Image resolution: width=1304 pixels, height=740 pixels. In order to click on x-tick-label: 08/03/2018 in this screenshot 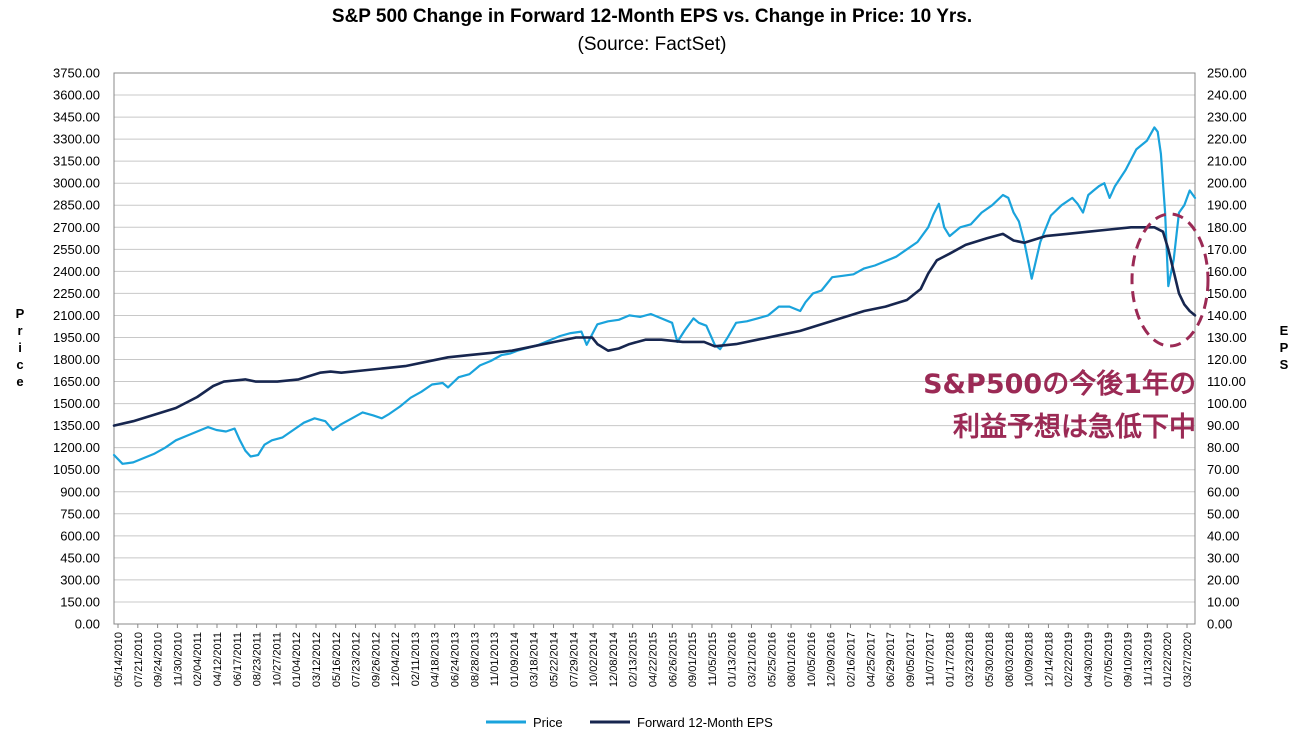, I will do `click(1010, 659)`.